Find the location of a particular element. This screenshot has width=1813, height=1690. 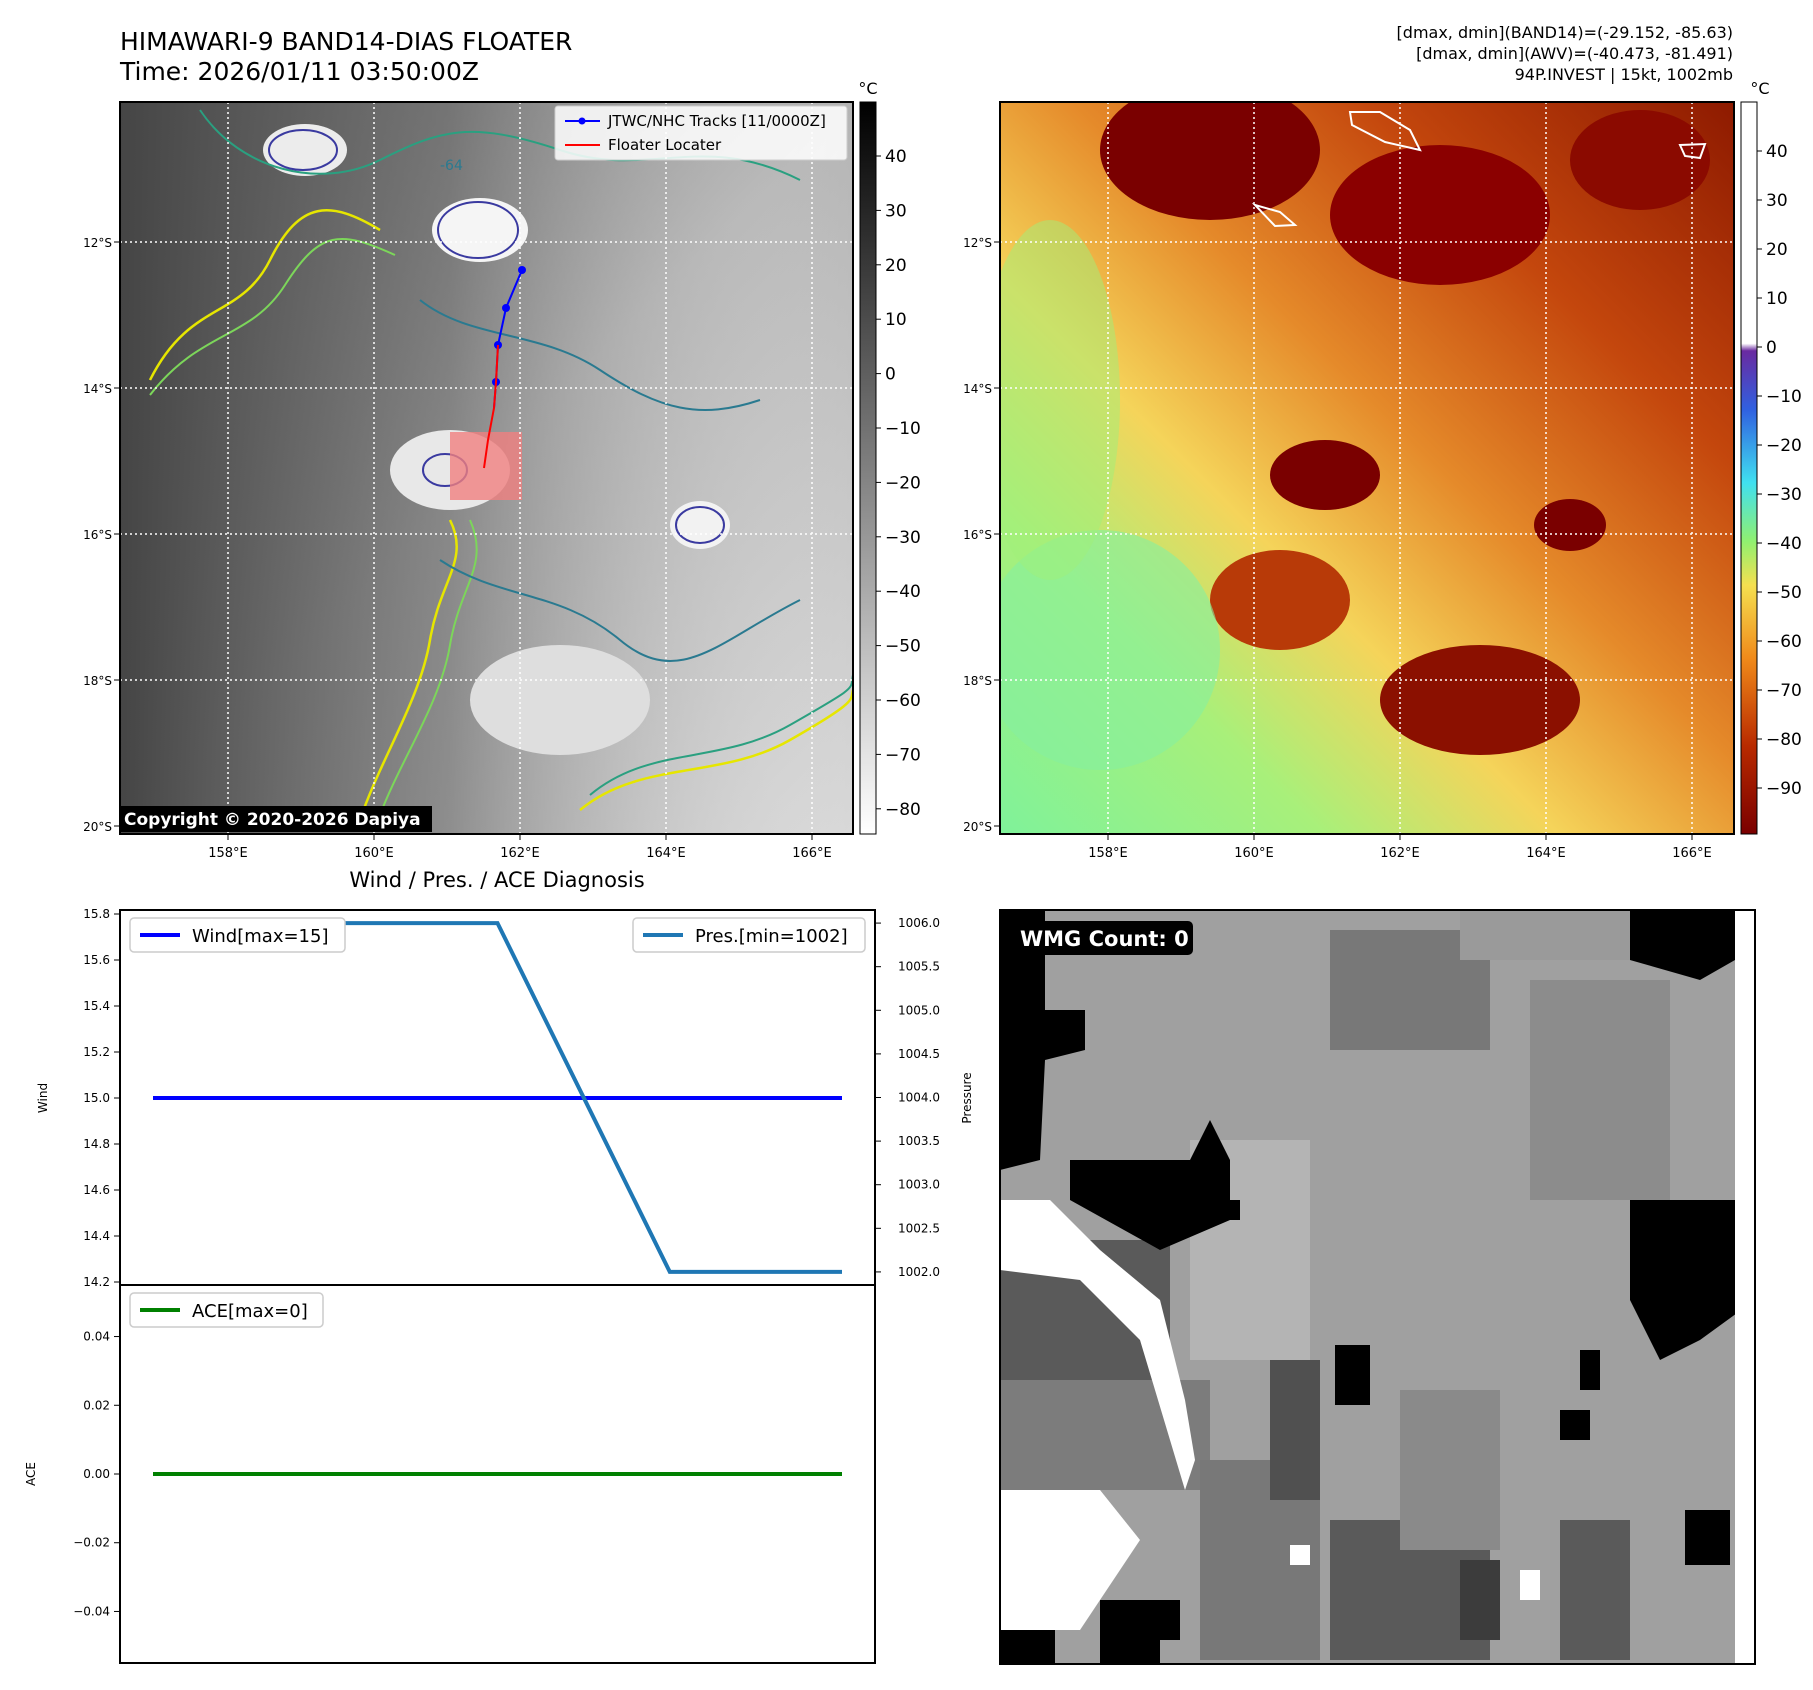

ace-chart: −0.04 −0.02 0.00 0.02 0.04 ACE ACE[max=0] is located at coordinates (450, 1474).